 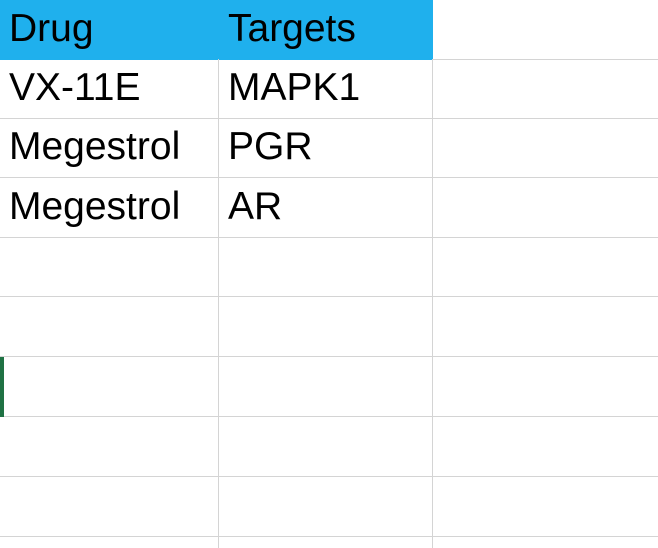 I want to click on header-cell-drug: Drug, so click(x=109, y=30).